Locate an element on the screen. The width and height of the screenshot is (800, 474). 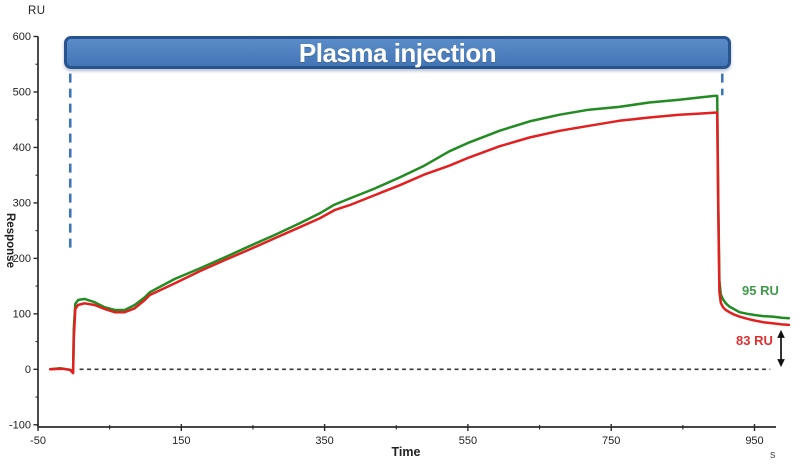
x-tick-label: 150 is located at coordinates (181, 441).